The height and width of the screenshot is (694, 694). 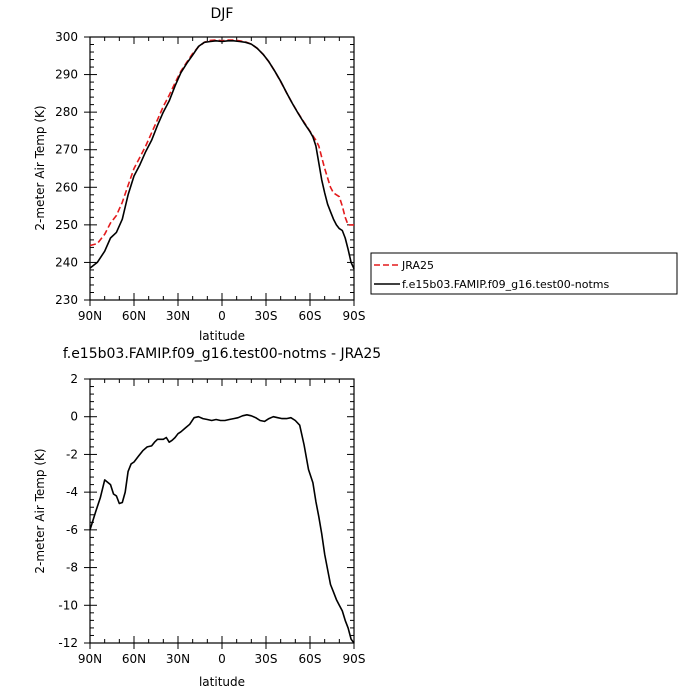 What do you see at coordinates (40, 167) in the screenshot?
I see `top-y-axis-label: 2-meter Air Temp (K)` at bounding box center [40, 167].